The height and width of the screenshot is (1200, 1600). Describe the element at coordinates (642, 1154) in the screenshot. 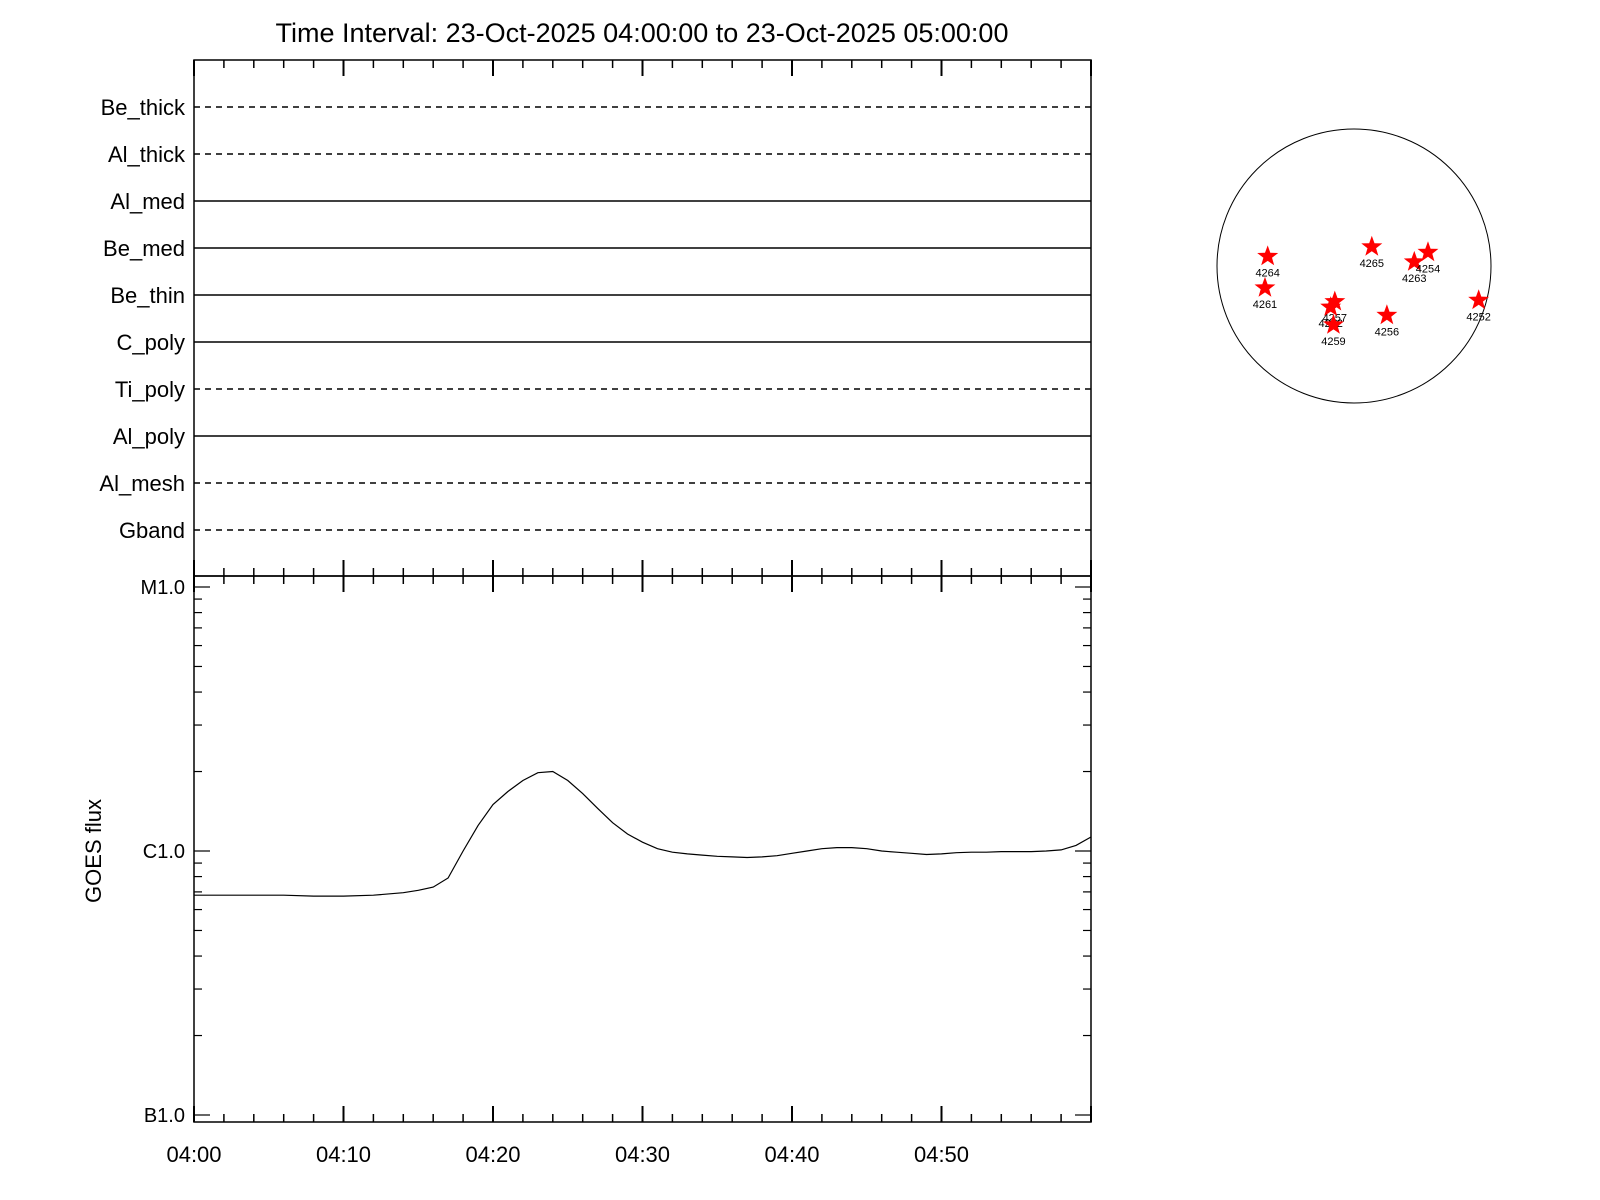

I see `x-tick-label: 04:30` at that location.